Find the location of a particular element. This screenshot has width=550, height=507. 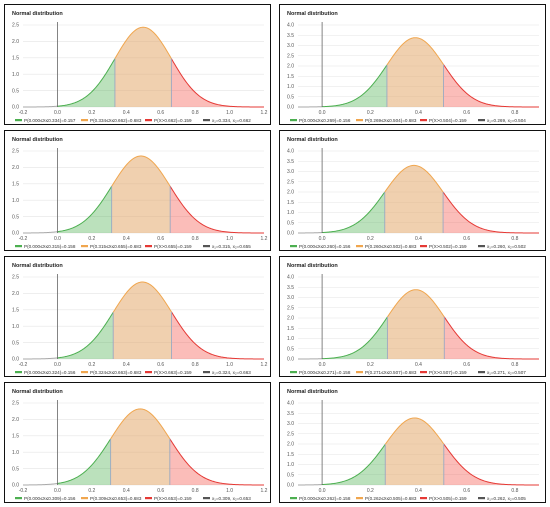

legend-label: x₁=0.260, x₂=0.502 is located at coordinates (506, 246).